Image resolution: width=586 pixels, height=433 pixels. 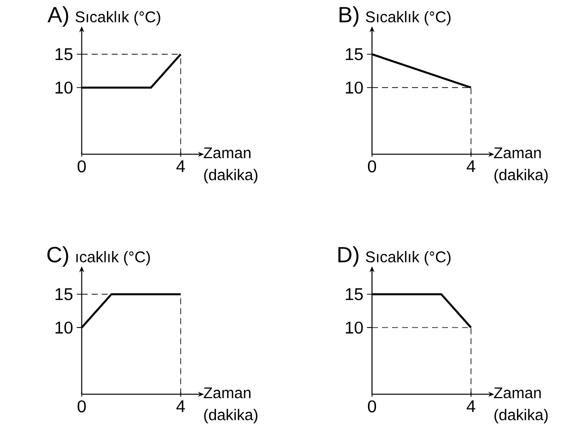 I want to click on y-axis-title: ıcaklık (°C), so click(x=113, y=258).